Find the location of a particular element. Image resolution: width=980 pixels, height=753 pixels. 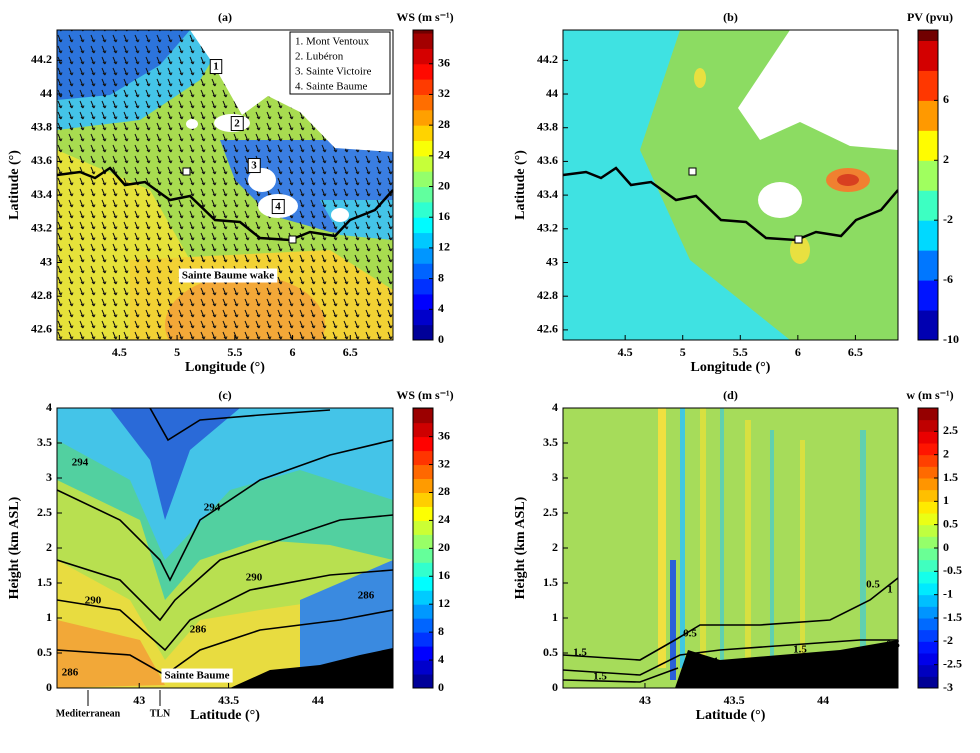

x-tick-label: 44 is located at coordinates (318, 700).